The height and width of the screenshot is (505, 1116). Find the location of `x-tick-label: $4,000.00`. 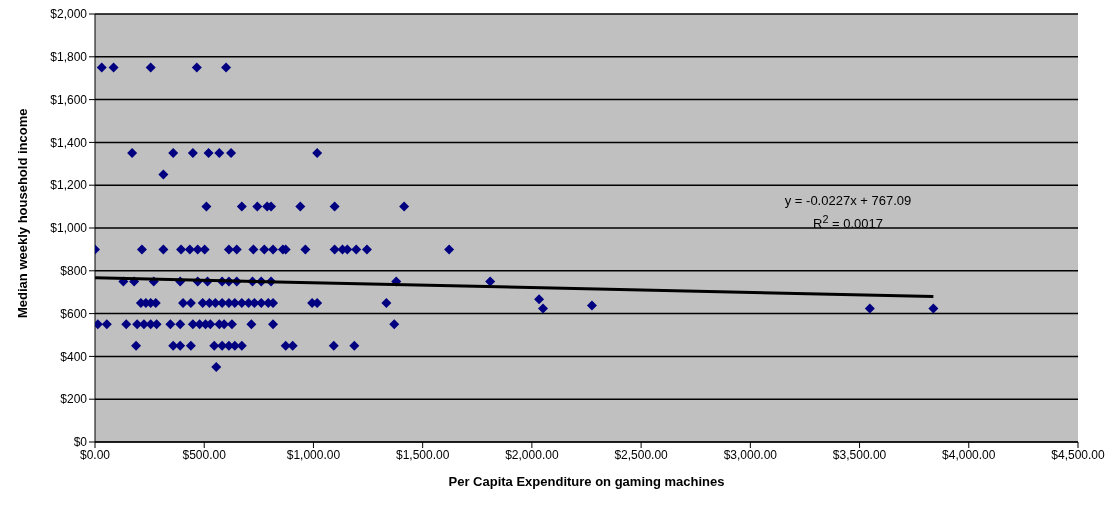

x-tick-label: $4,000.00 is located at coordinates (969, 454).